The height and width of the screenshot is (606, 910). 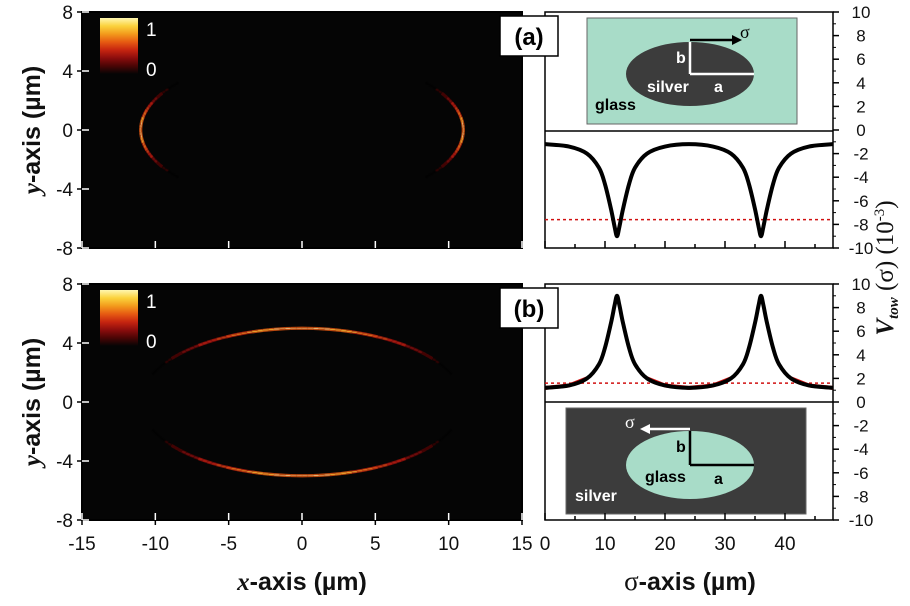 I want to click on line-ytick-label: -10, so click(x=861, y=520).